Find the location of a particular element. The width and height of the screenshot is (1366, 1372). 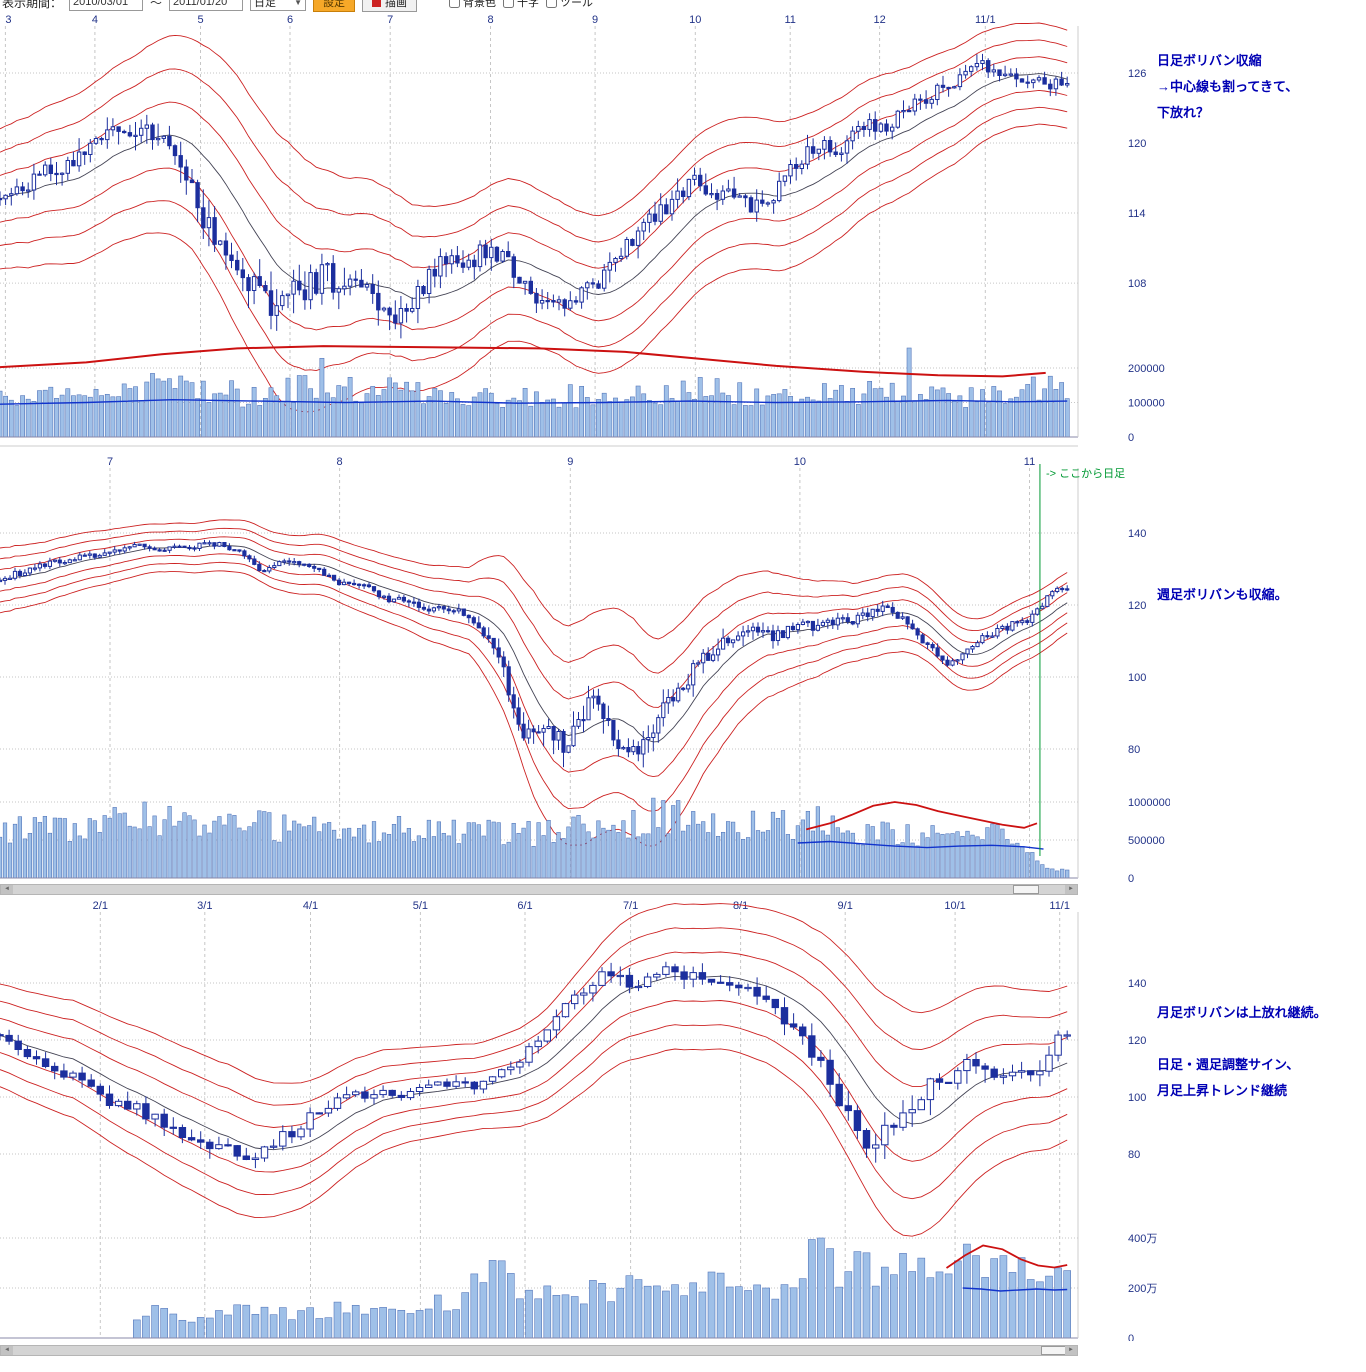

monthly-chart-scrollbar: ◄ ► is located at coordinates (539, 1350).